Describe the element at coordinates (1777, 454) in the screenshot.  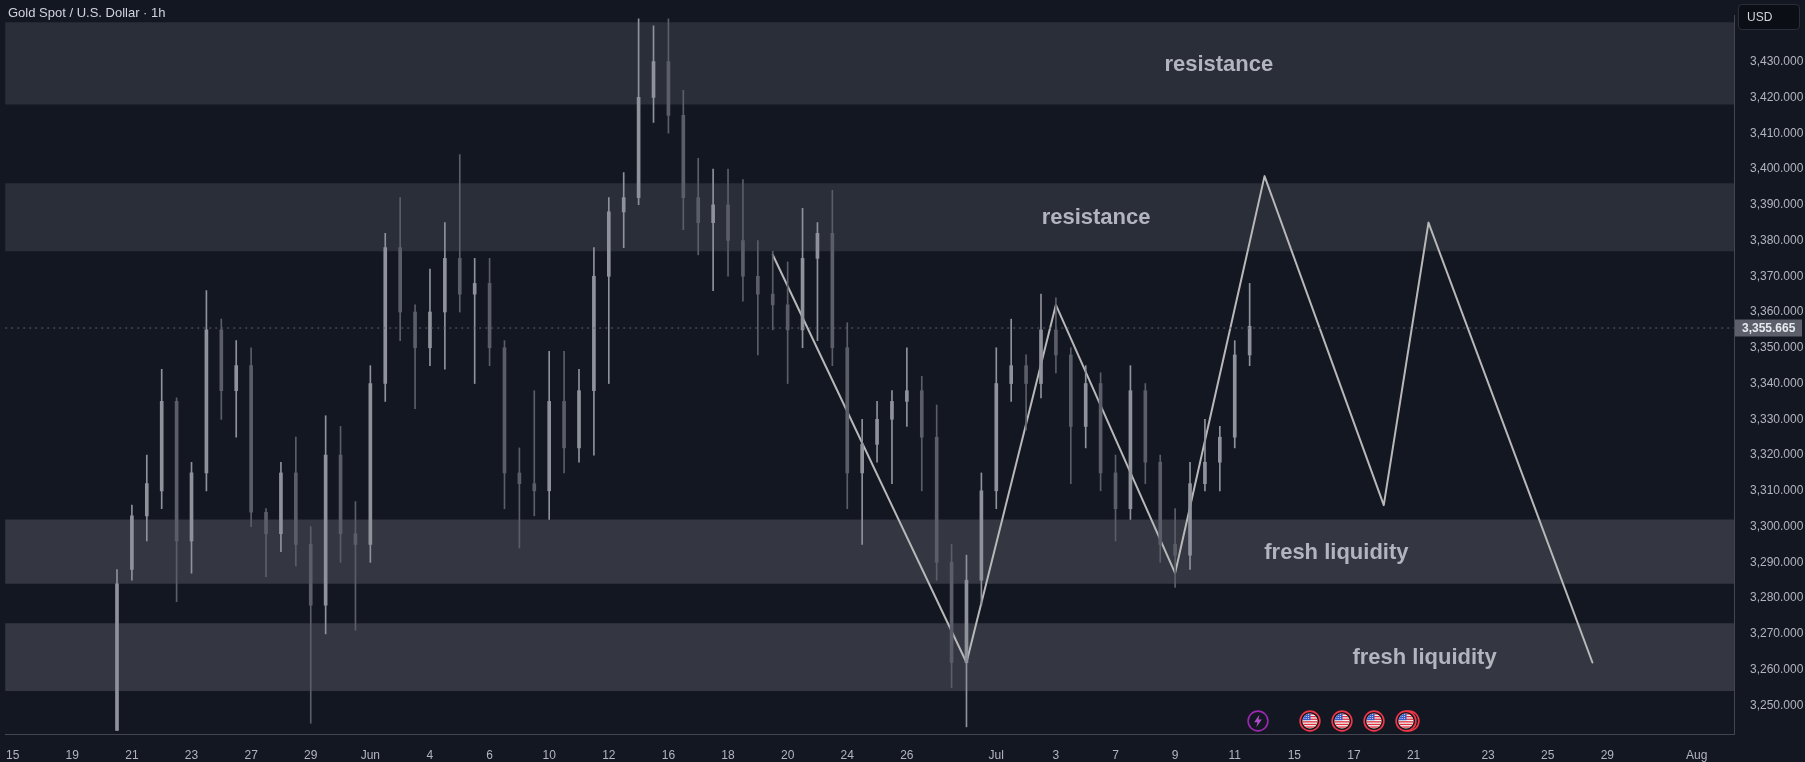
I see `y-tick-label: 3,320.000` at that location.